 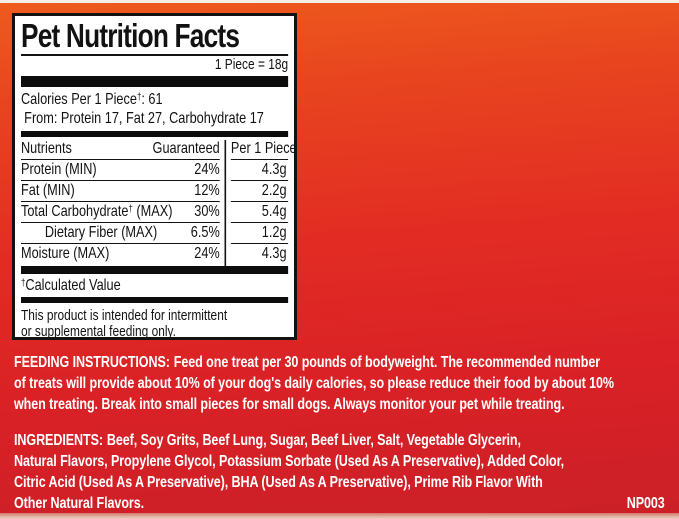 I want to click on disclaimer-line: or supplemental feeding only., so click(x=98, y=331).